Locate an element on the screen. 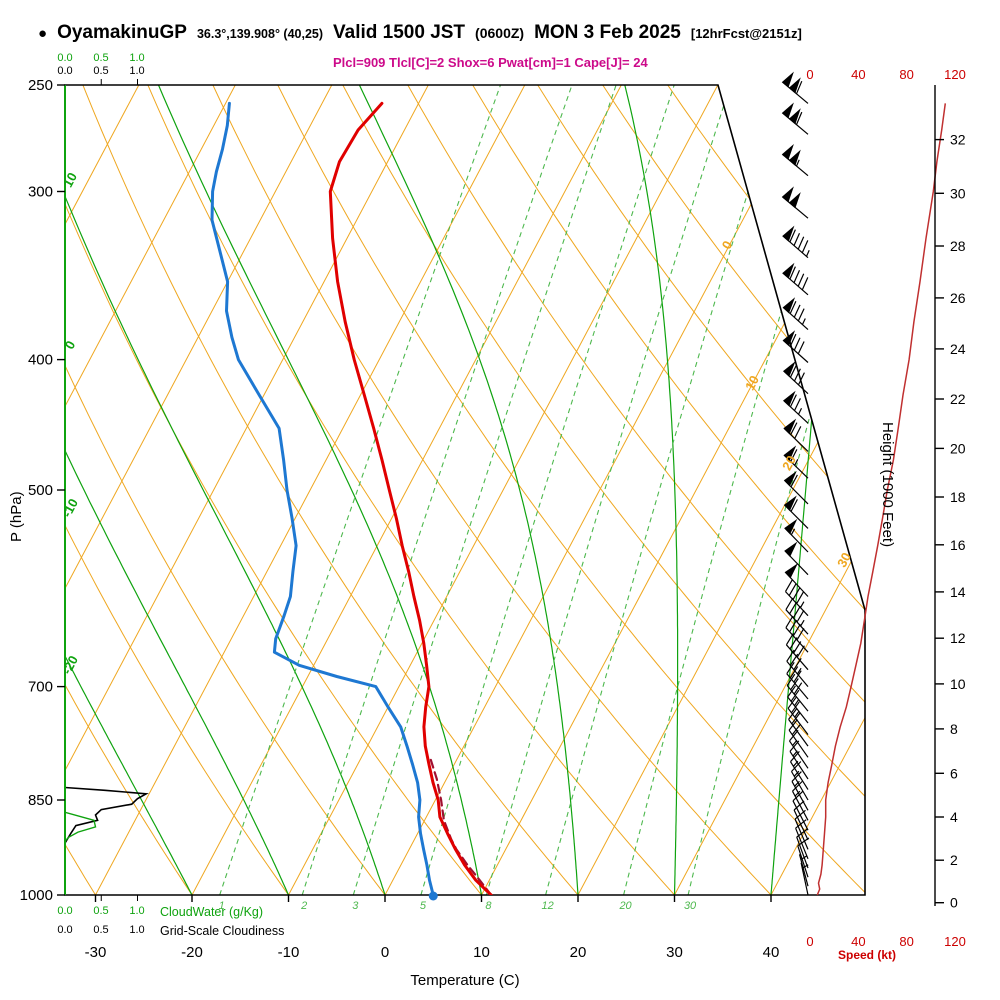 The image size is (1000, 1000). speed-tick-bottom: 40 is located at coordinates (858, 941).